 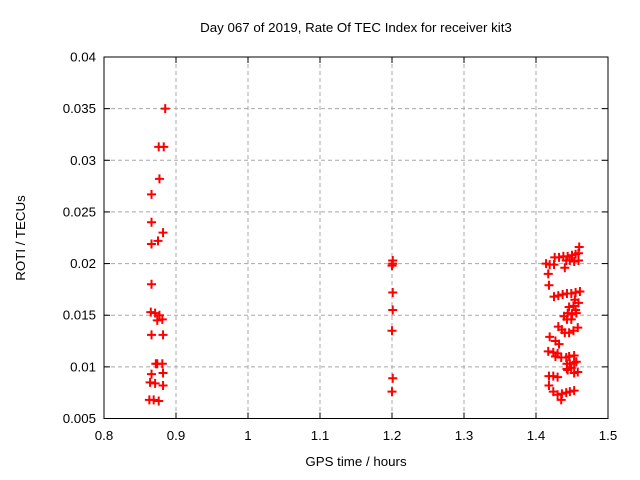 I want to click on y-tick-label: 0.025, so click(x=79, y=211).